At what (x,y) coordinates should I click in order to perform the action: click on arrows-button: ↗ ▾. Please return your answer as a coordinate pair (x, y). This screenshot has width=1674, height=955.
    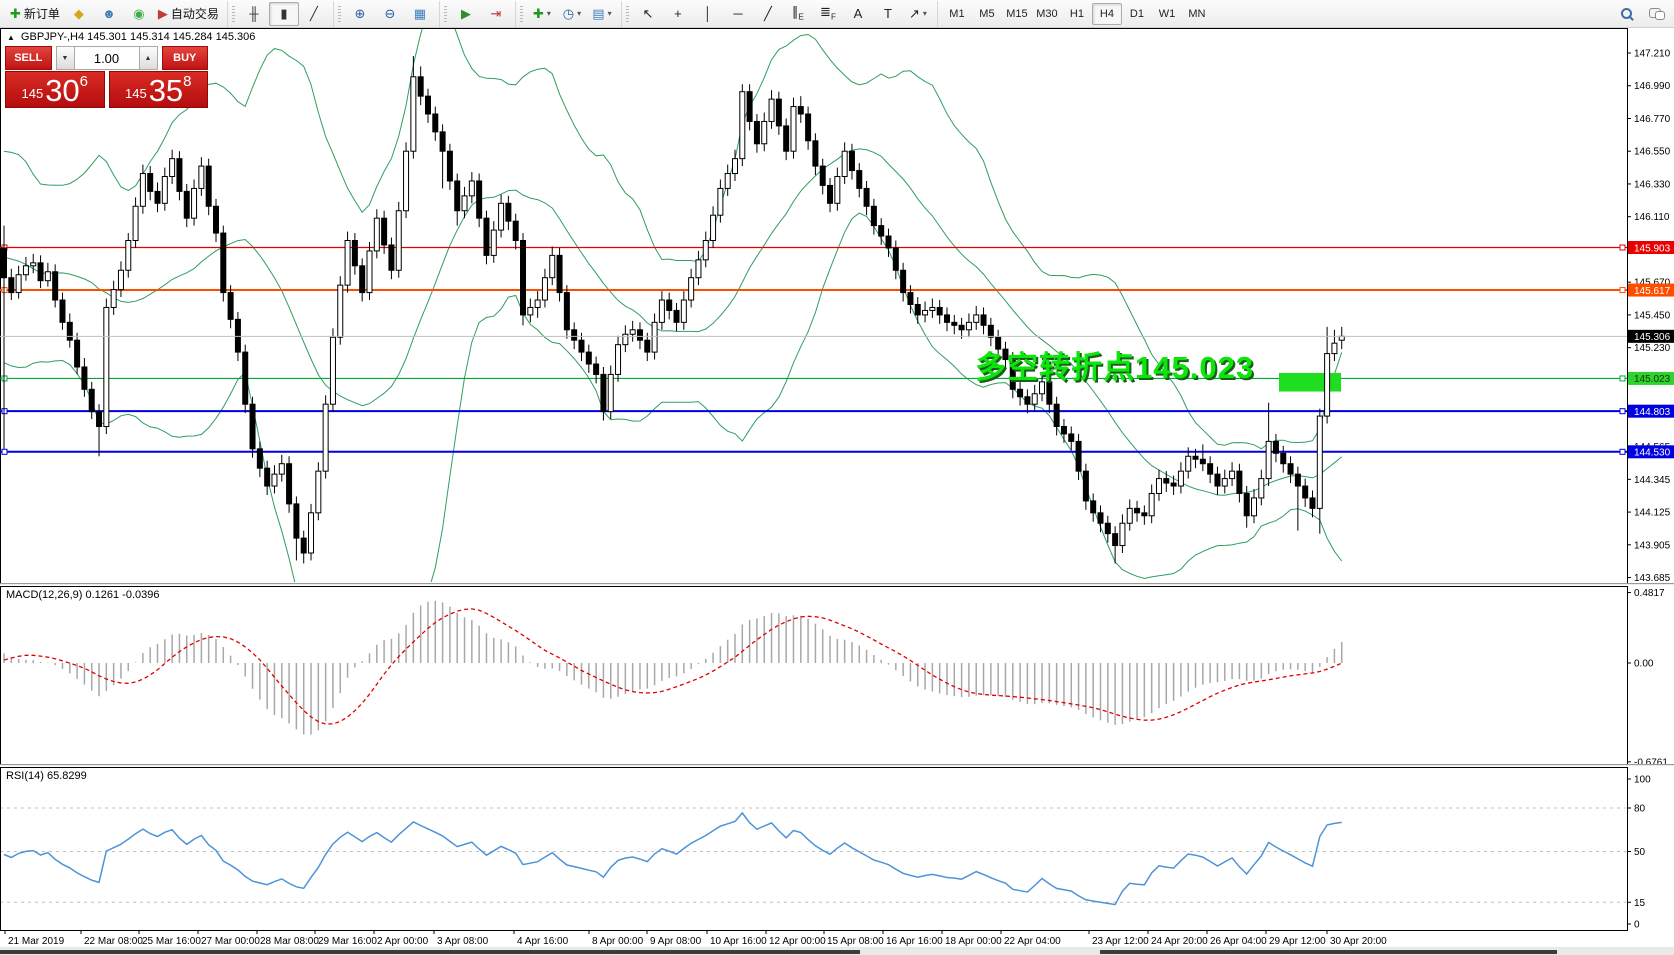
    Looking at the image, I should click on (918, 14).